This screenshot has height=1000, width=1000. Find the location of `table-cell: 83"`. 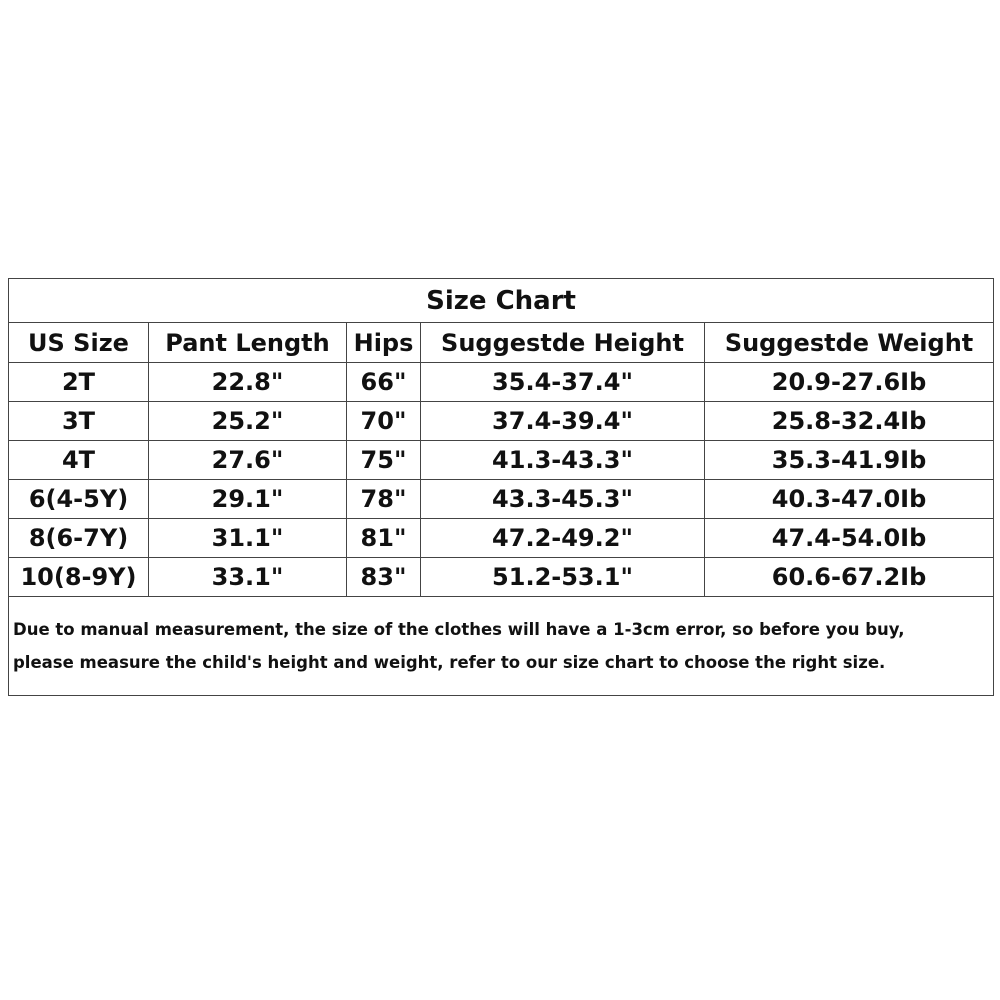

table-cell: 83" is located at coordinates (383, 577).